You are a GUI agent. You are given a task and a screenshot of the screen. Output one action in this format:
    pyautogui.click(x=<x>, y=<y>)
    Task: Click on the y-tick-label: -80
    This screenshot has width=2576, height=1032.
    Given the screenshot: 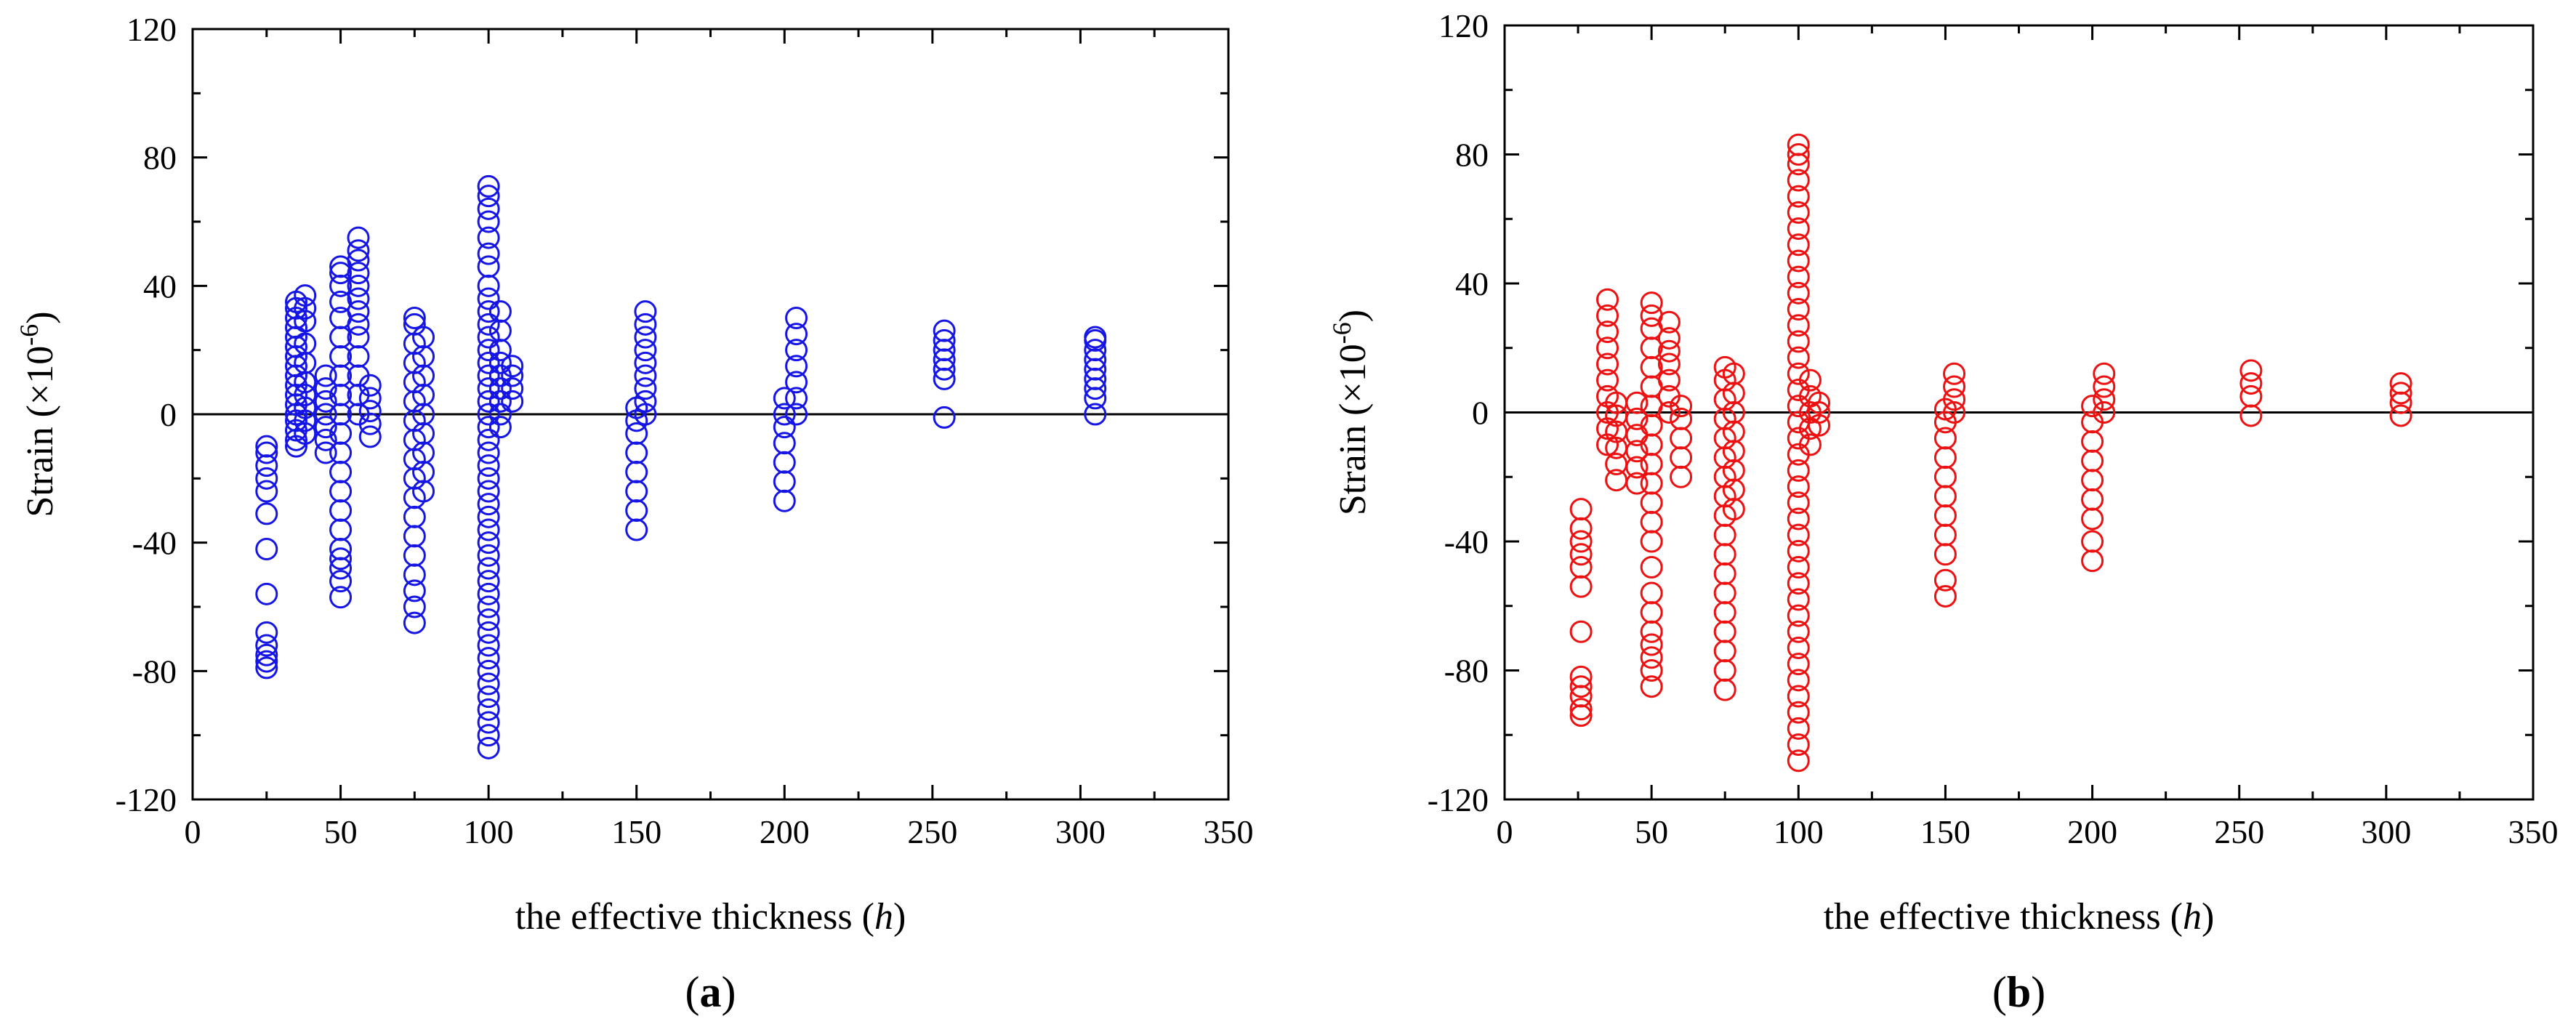 What is the action you would take?
    pyautogui.click(x=1466, y=671)
    